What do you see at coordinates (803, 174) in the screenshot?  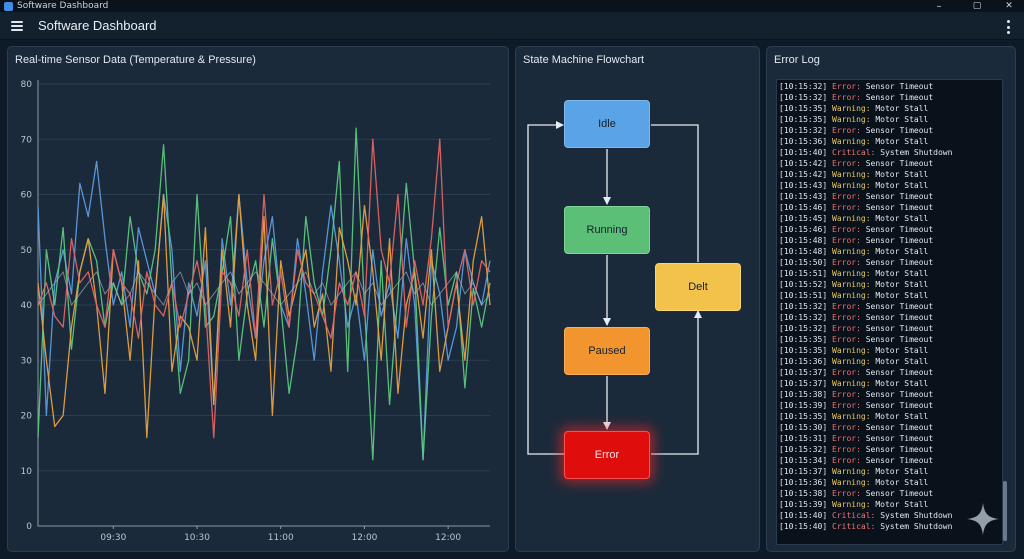 I see `log-timestamp: [10:15:42]` at bounding box center [803, 174].